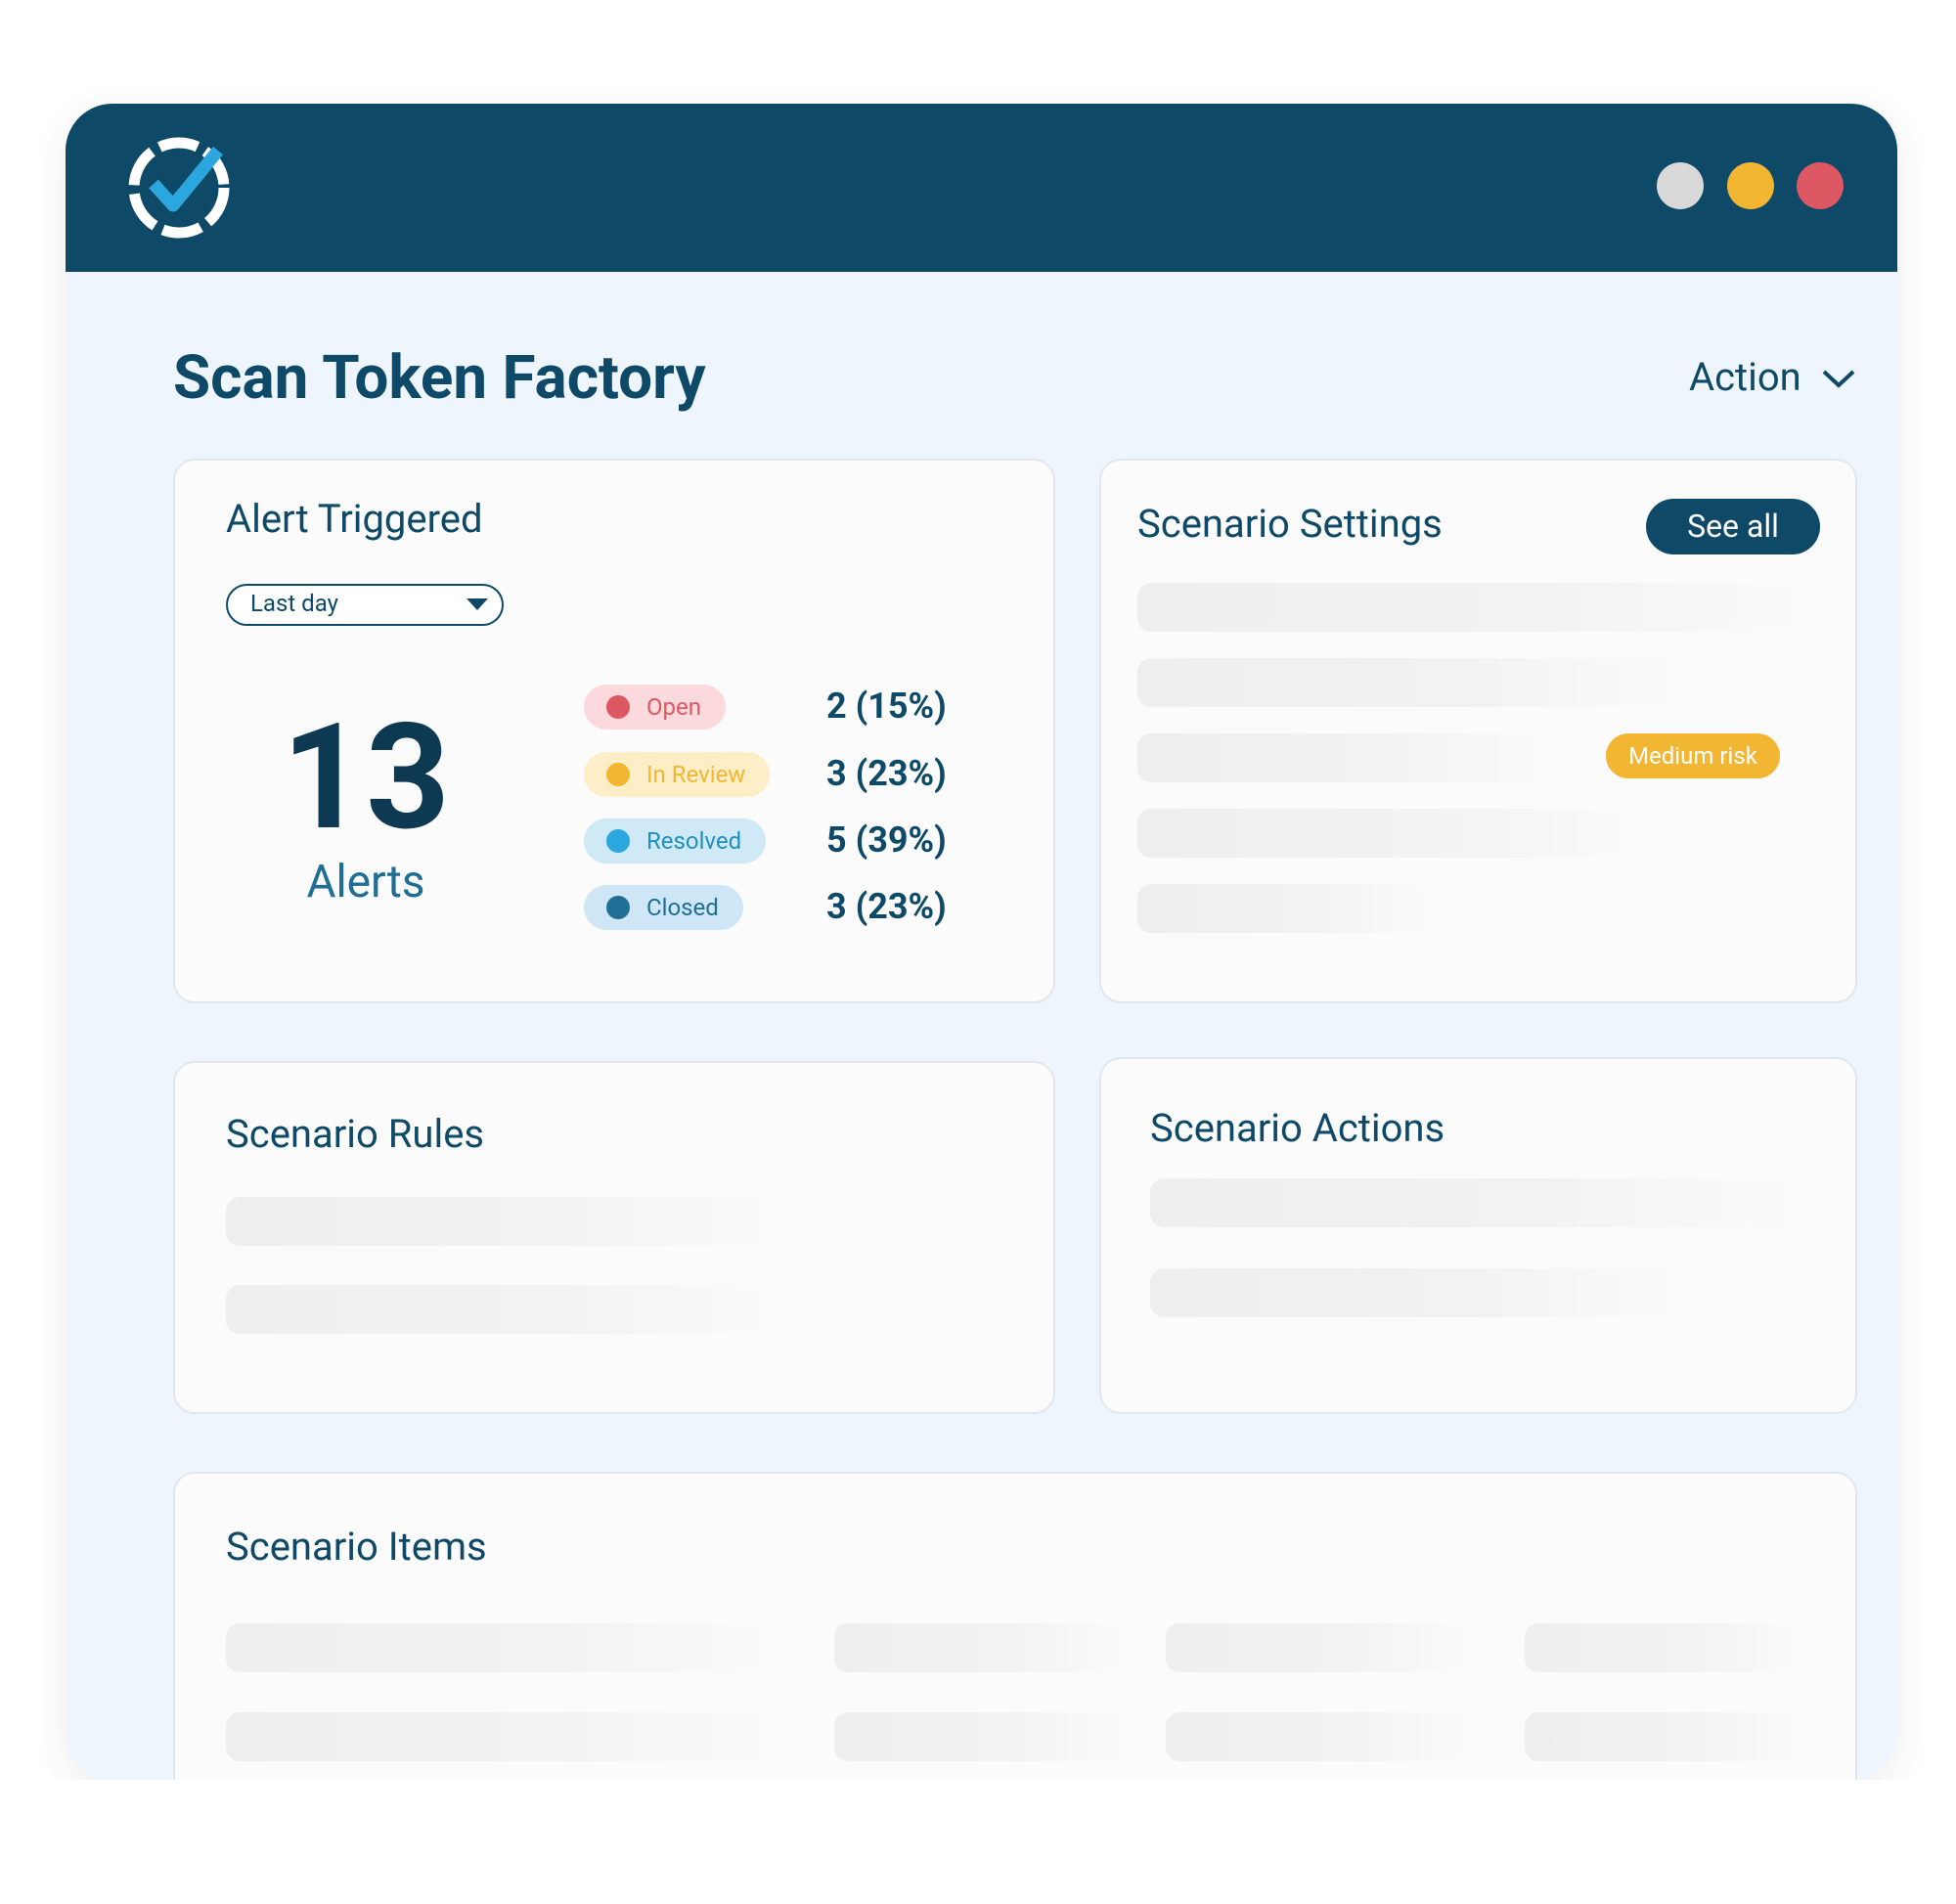  I want to click on dropdown-arrow, so click(477, 604).